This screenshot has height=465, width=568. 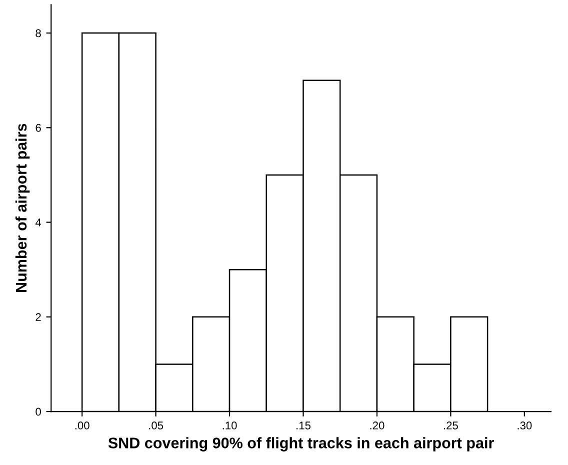 What do you see at coordinates (38, 222) in the screenshot?
I see `y-tick-label: 4` at bounding box center [38, 222].